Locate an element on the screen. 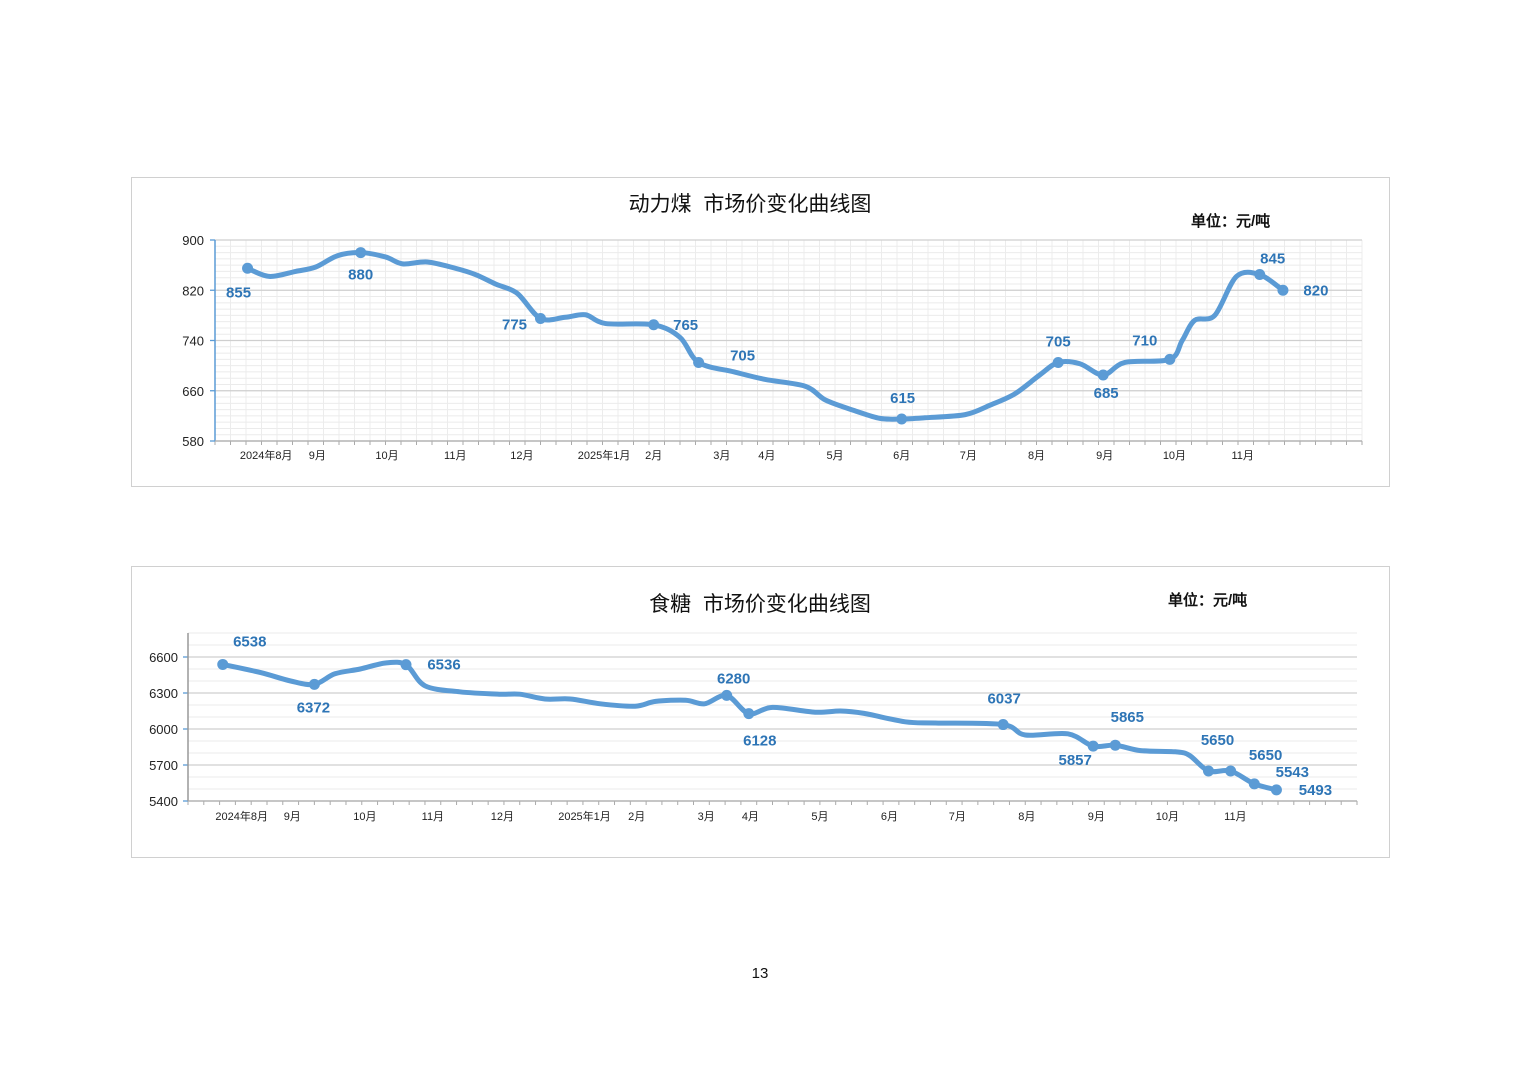 The width and height of the screenshot is (1520, 1074). y-tick-label: 6600 is located at coordinates (163, 657).